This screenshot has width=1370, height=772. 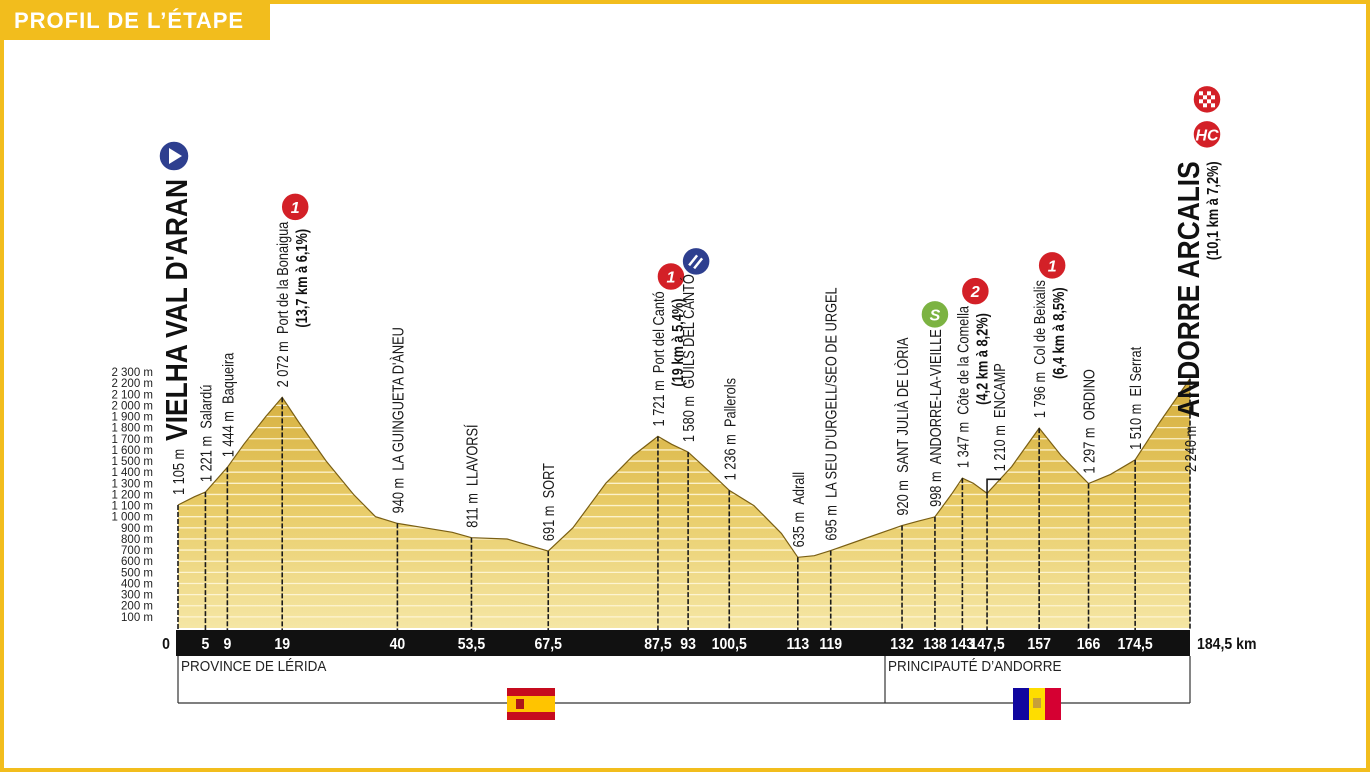 What do you see at coordinates (132, 451) in the screenshot?
I see `y-tick-label: 1 600 m` at bounding box center [132, 451].